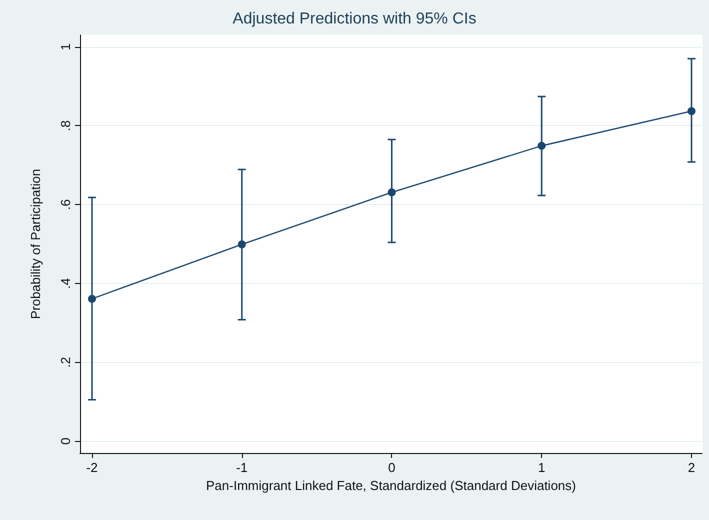 This screenshot has height=520, width=709. I want to click on x-tick-label: -2, so click(92, 467).